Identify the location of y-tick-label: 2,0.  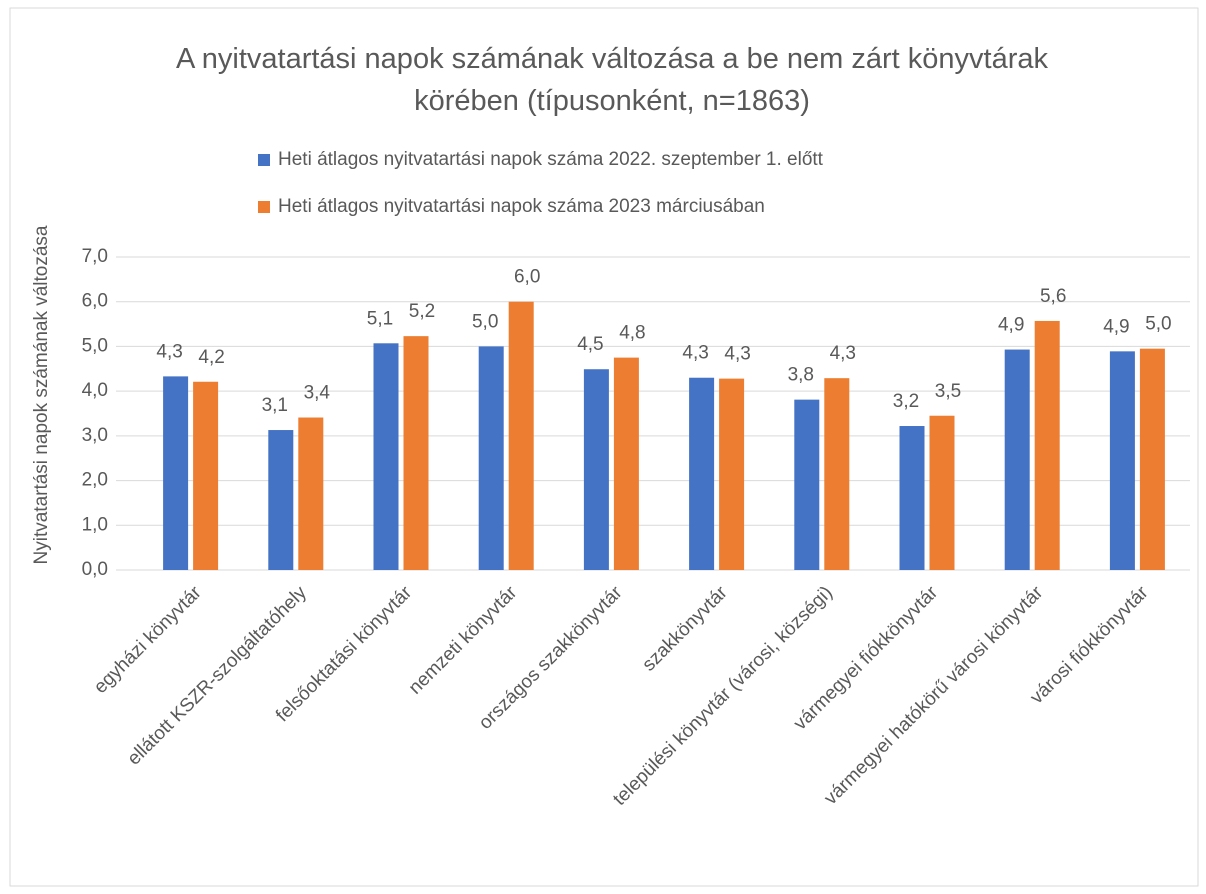
(95, 480).